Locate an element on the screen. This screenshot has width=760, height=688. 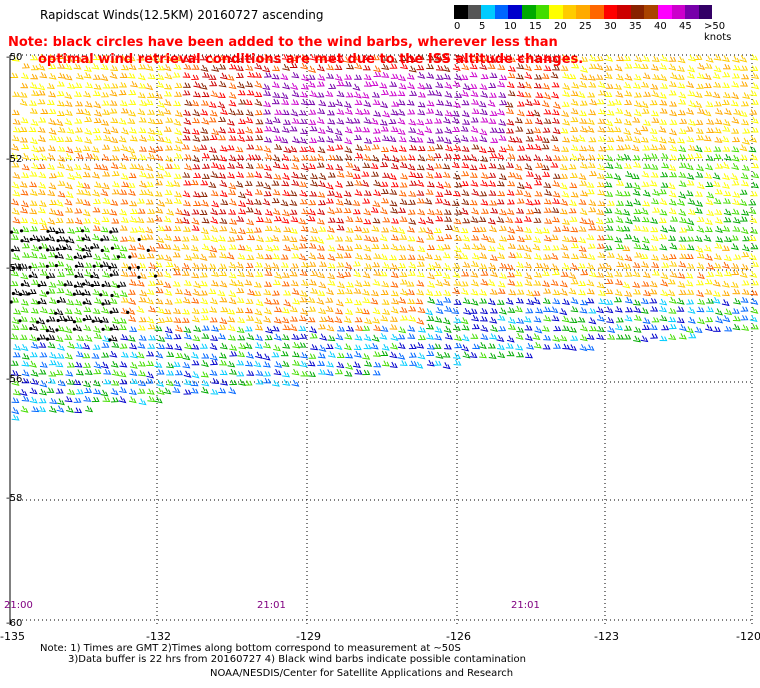
legend-swatch is located at coordinates (664, 12).